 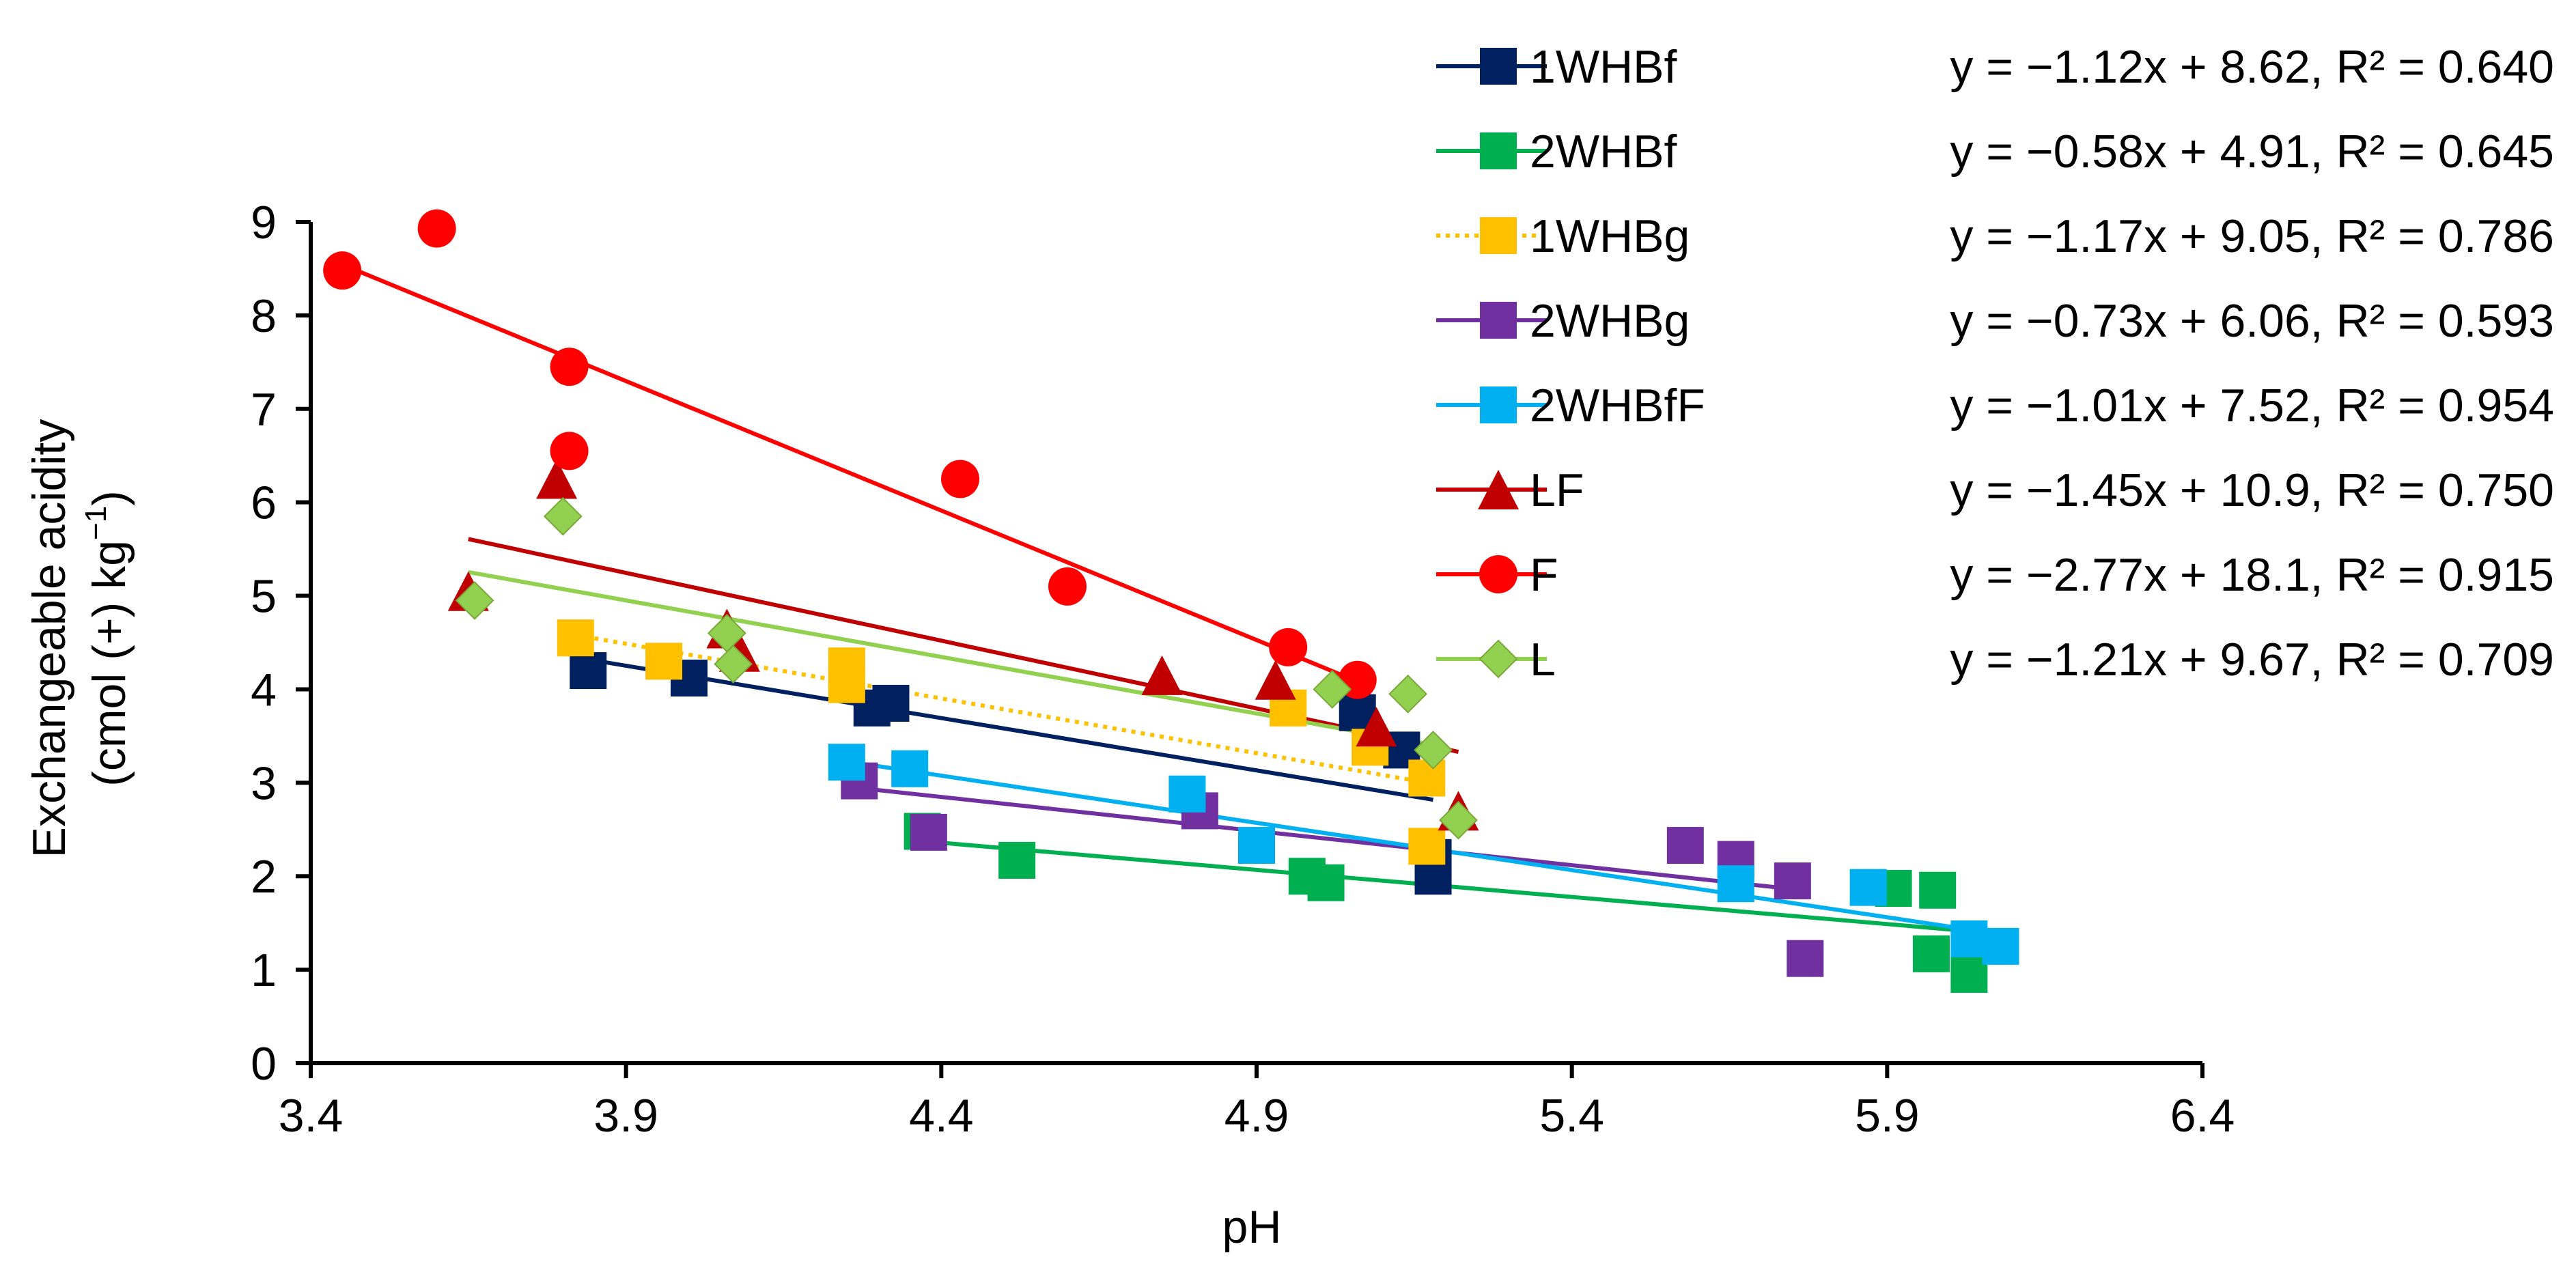 I want to click on y-tick-label: 9, so click(x=264, y=223).